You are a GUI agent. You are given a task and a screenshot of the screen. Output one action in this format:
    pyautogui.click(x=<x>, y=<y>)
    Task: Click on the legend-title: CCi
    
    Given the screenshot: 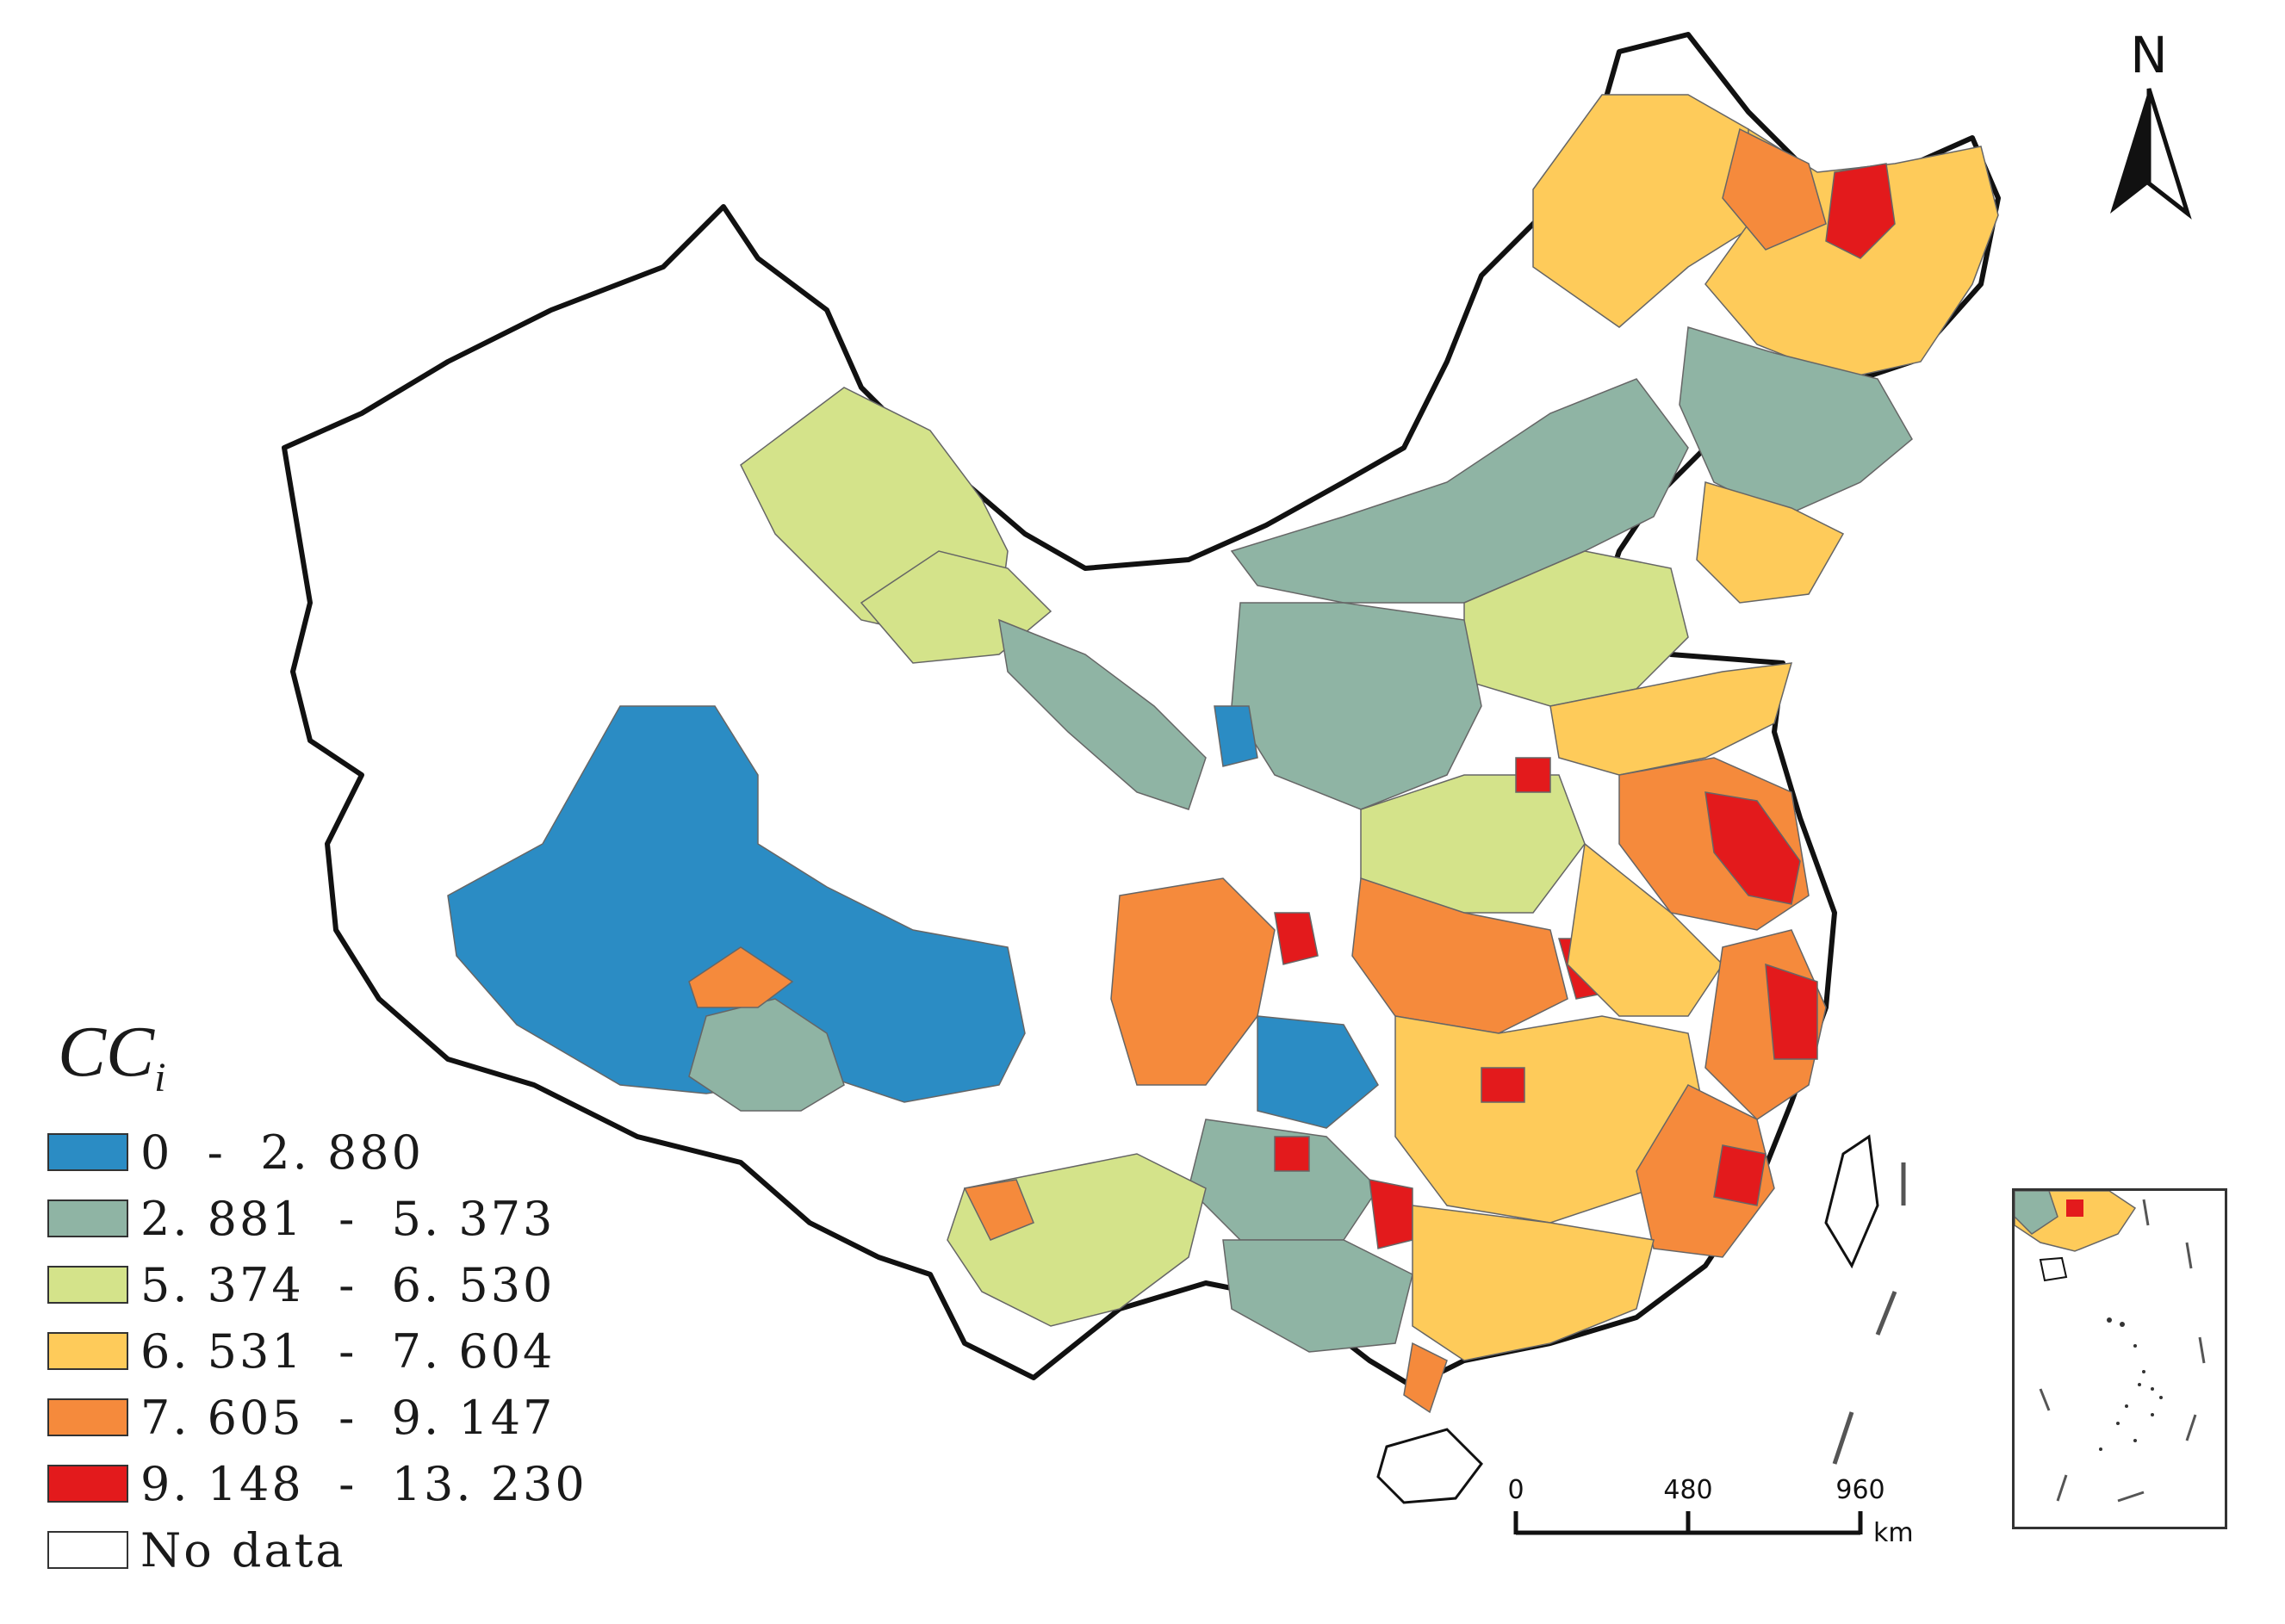 What is the action you would take?
    pyautogui.click(x=322, y=1065)
    